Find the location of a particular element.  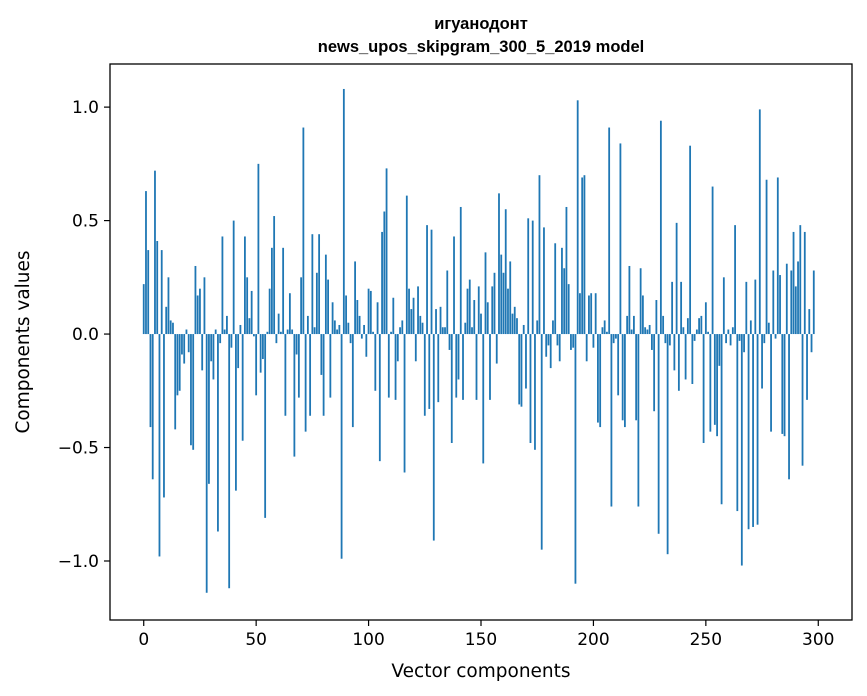

x-tick-label: 100 is located at coordinates (368, 640).